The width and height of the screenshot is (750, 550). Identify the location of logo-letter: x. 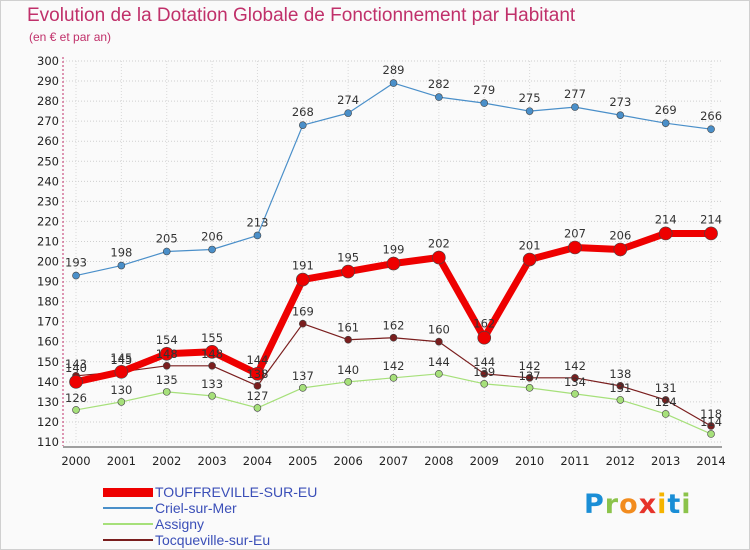
(648, 504).